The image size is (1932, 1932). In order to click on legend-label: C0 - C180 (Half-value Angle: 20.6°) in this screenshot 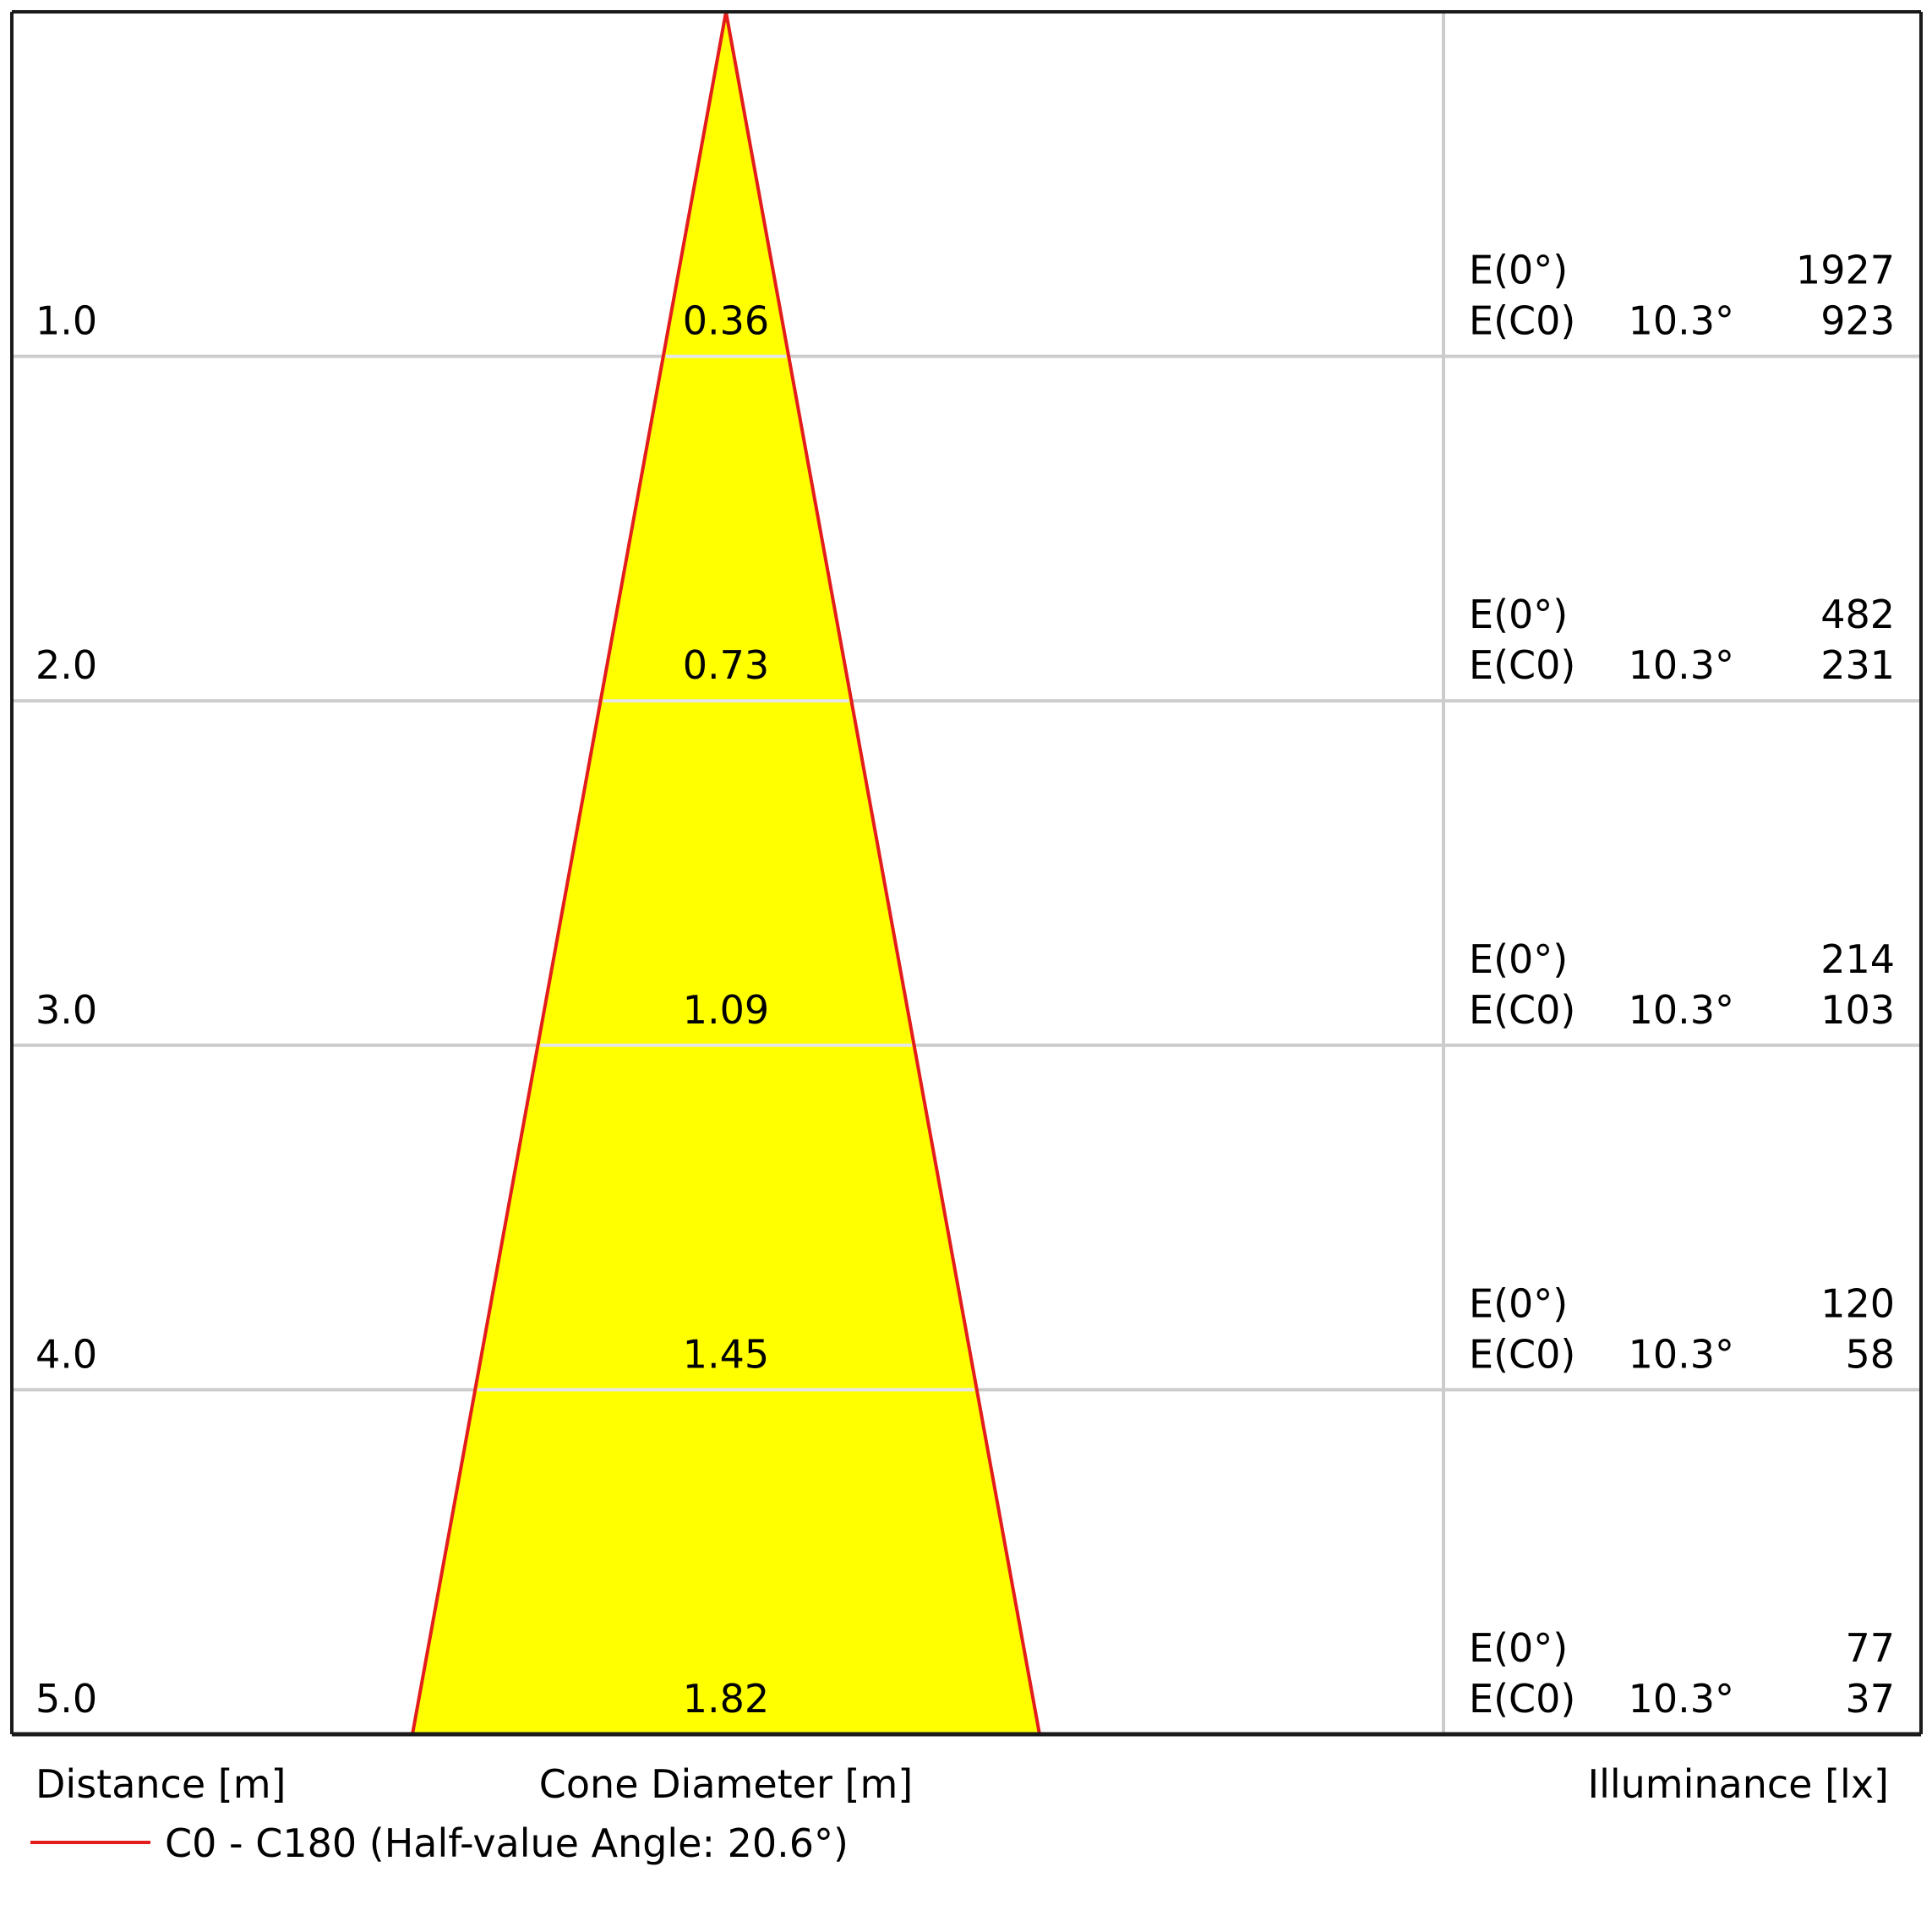, I will do `click(507, 1843)`.